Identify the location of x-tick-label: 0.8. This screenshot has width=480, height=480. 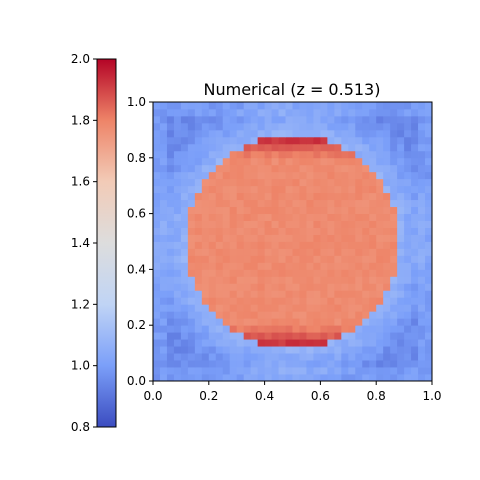
(376, 396).